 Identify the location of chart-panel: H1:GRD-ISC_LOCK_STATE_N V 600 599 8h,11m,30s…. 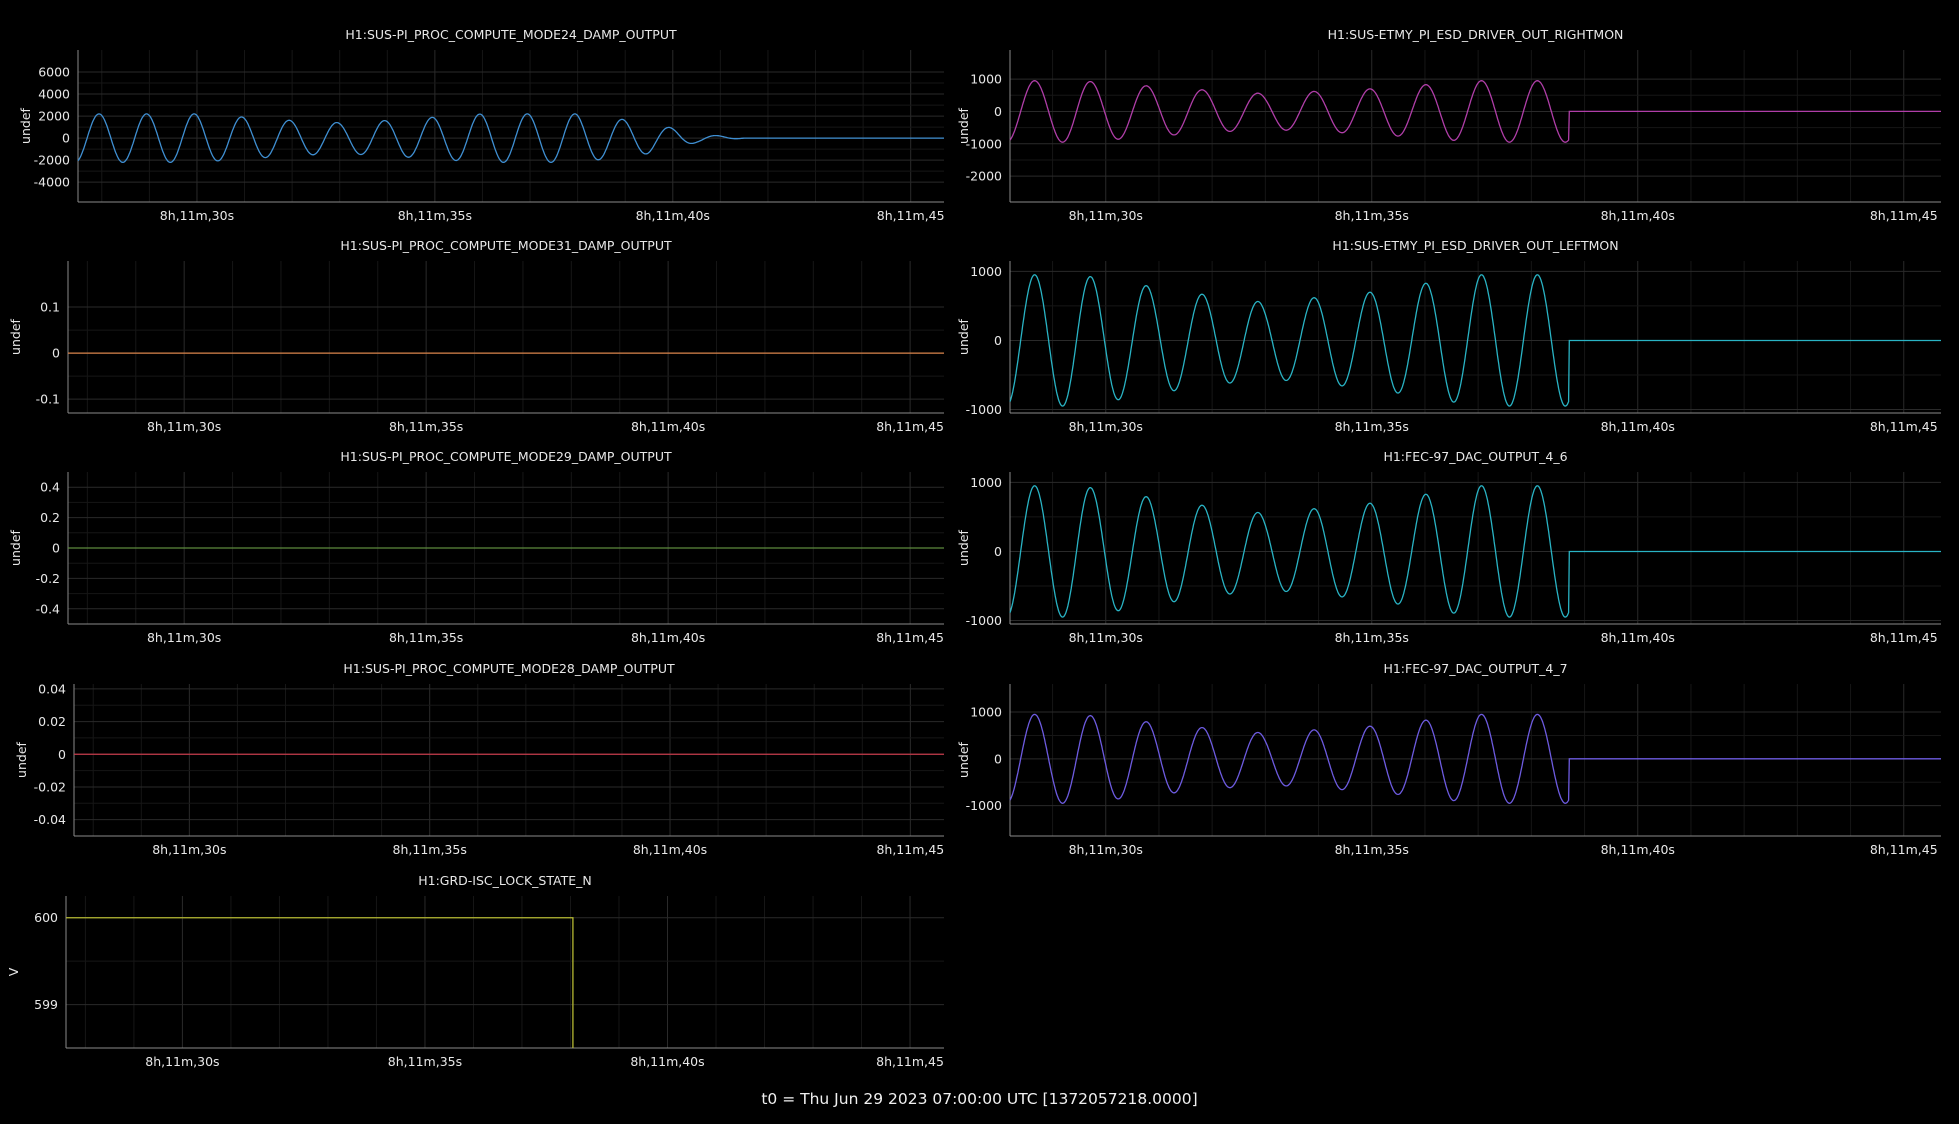
(475, 971).